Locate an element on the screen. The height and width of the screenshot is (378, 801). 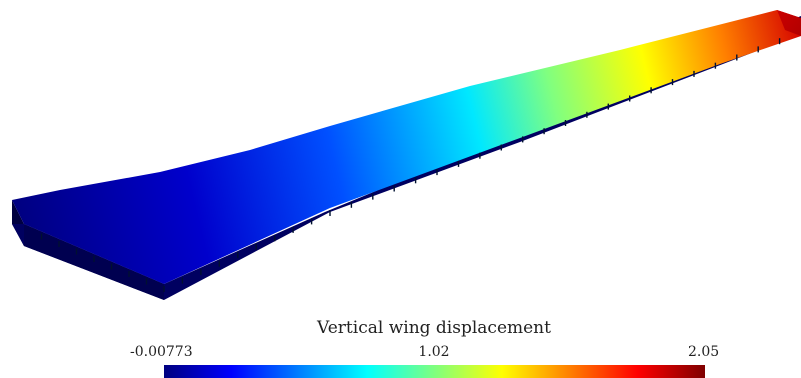
colorbar-mid-label: 1.02 is located at coordinates (434, 352).